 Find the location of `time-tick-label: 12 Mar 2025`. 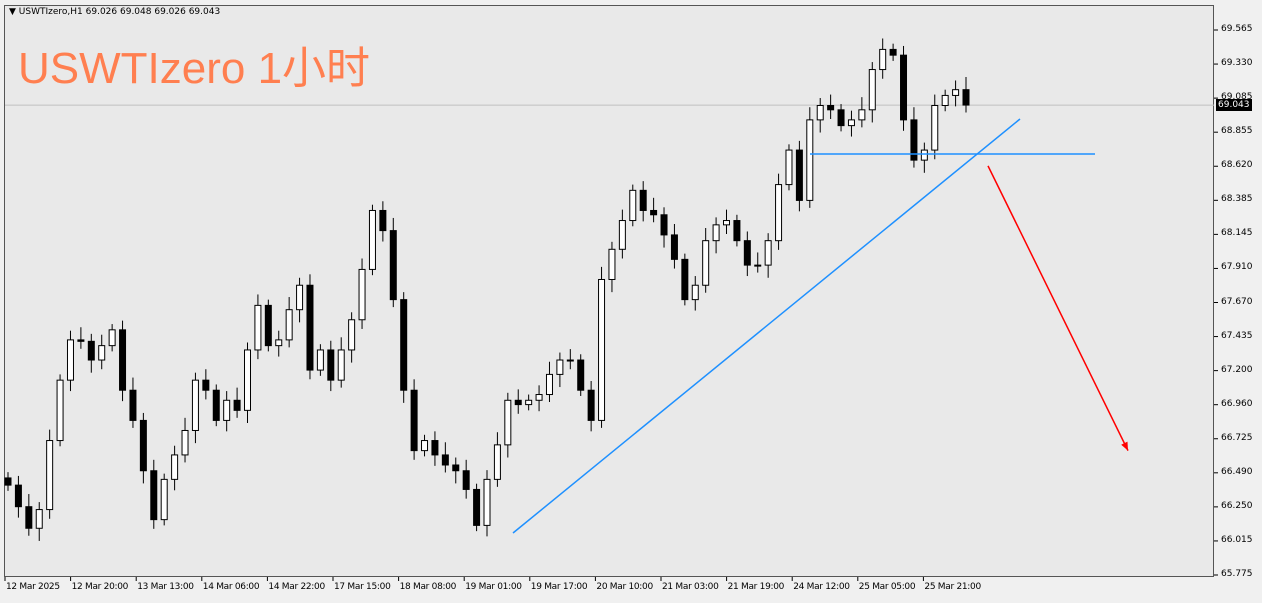

time-tick-label: 12 Mar 2025 is located at coordinates (33, 587).